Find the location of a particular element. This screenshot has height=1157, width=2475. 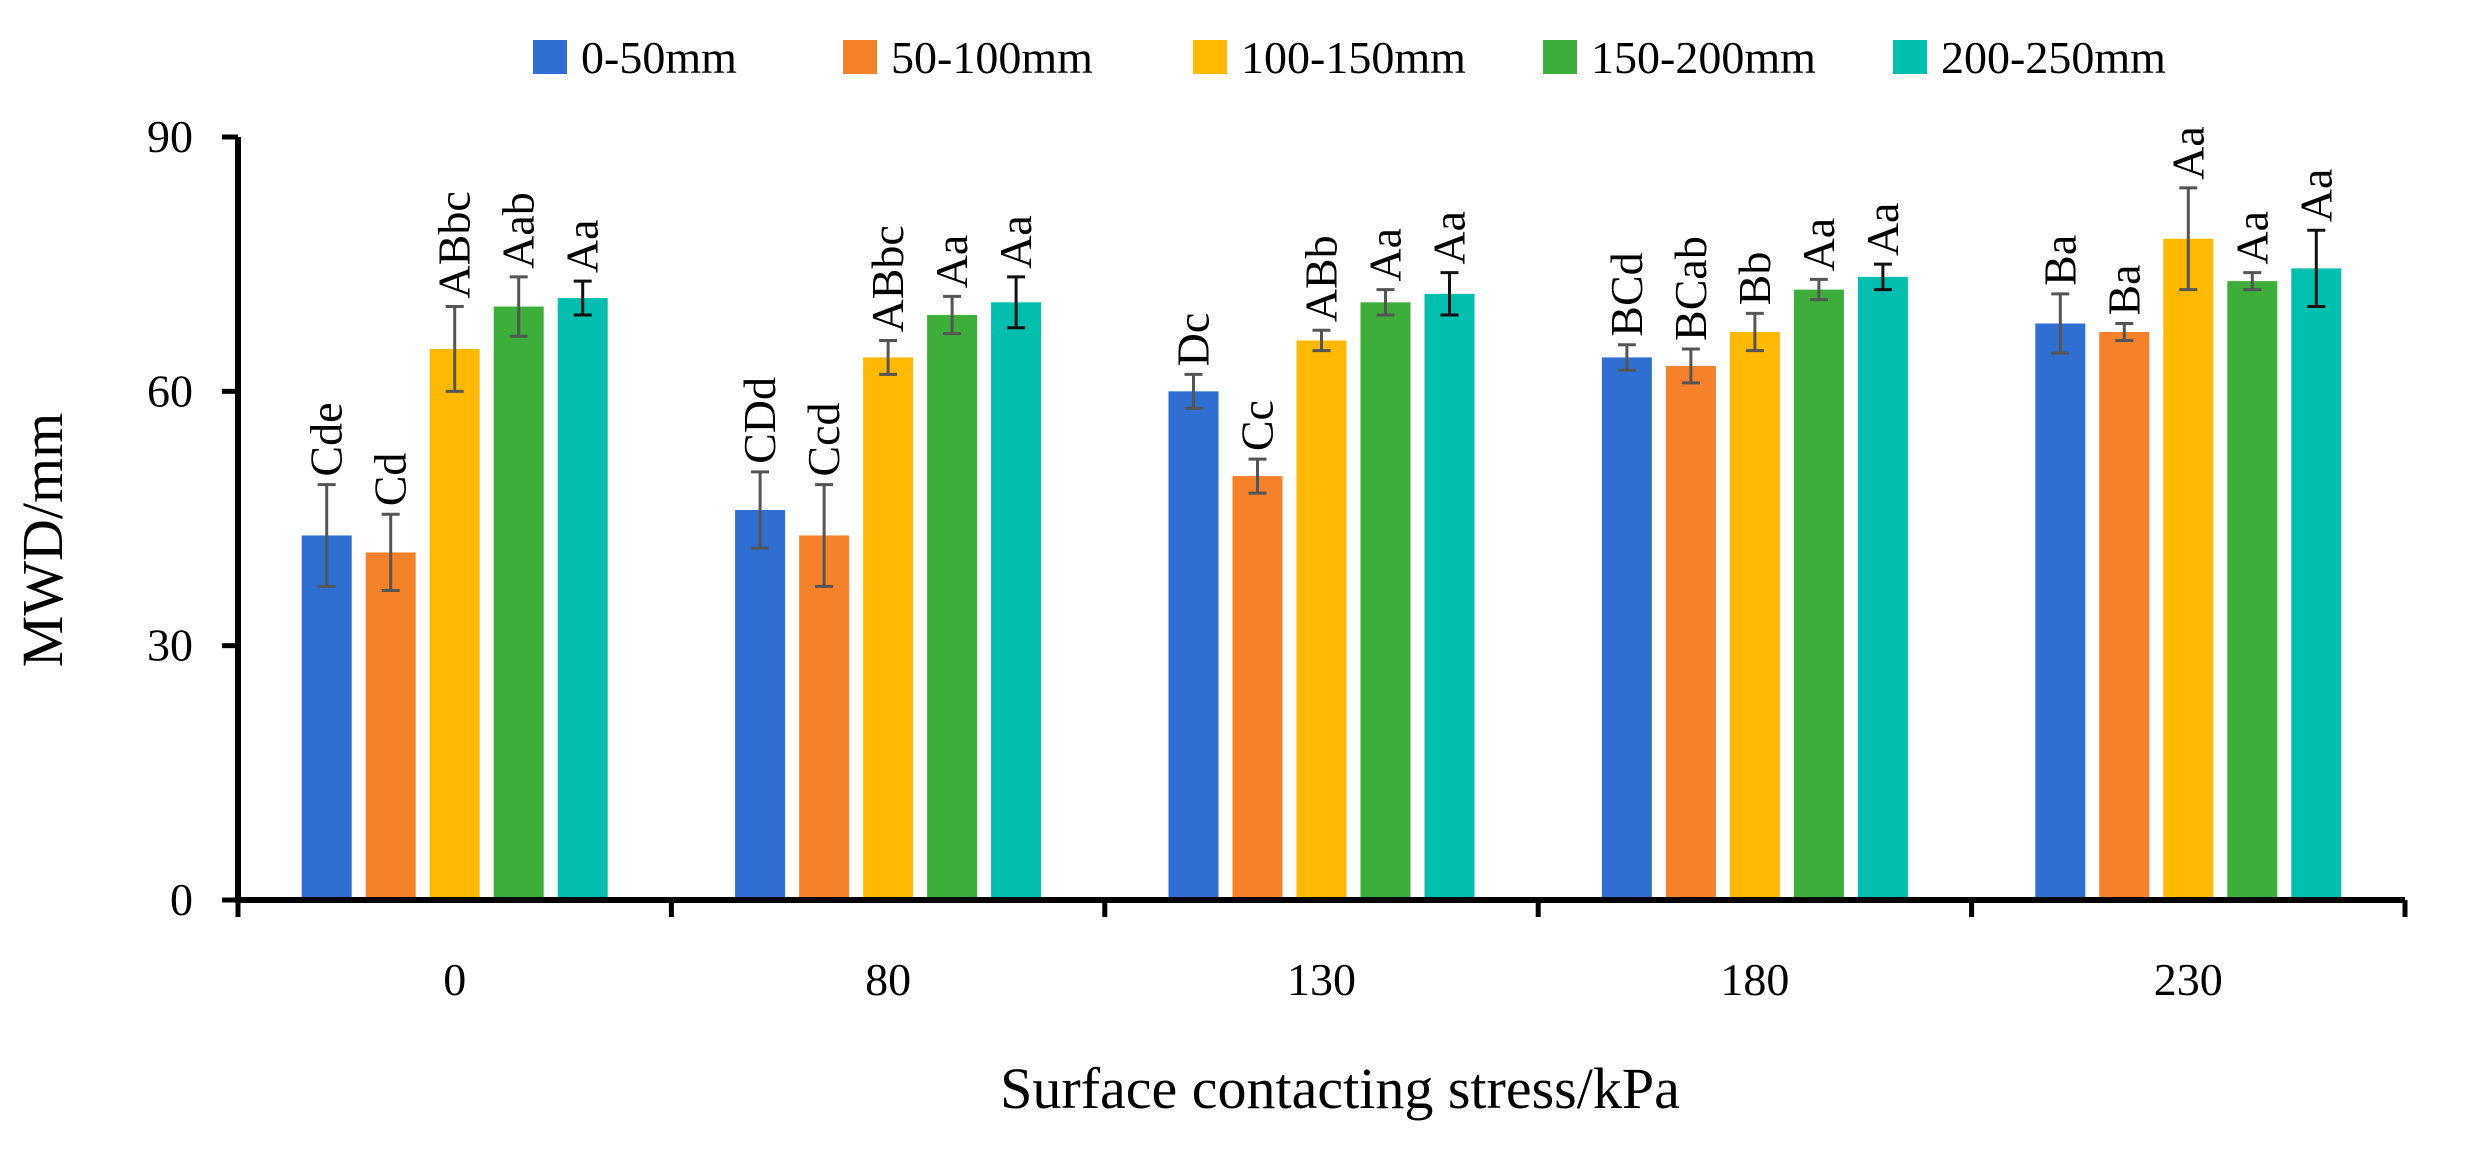

legend-label: 0-50mm is located at coordinates (659, 57).